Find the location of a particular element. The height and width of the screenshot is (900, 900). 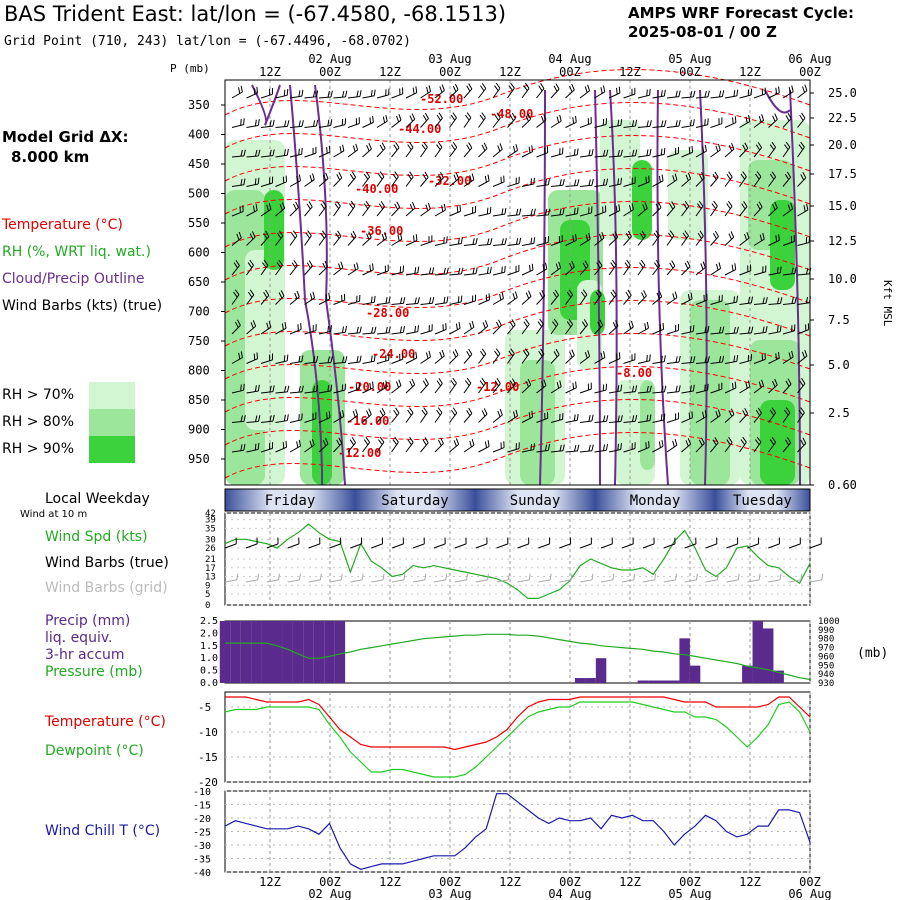

height-tick-label: 0.60 is located at coordinates (842, 485).